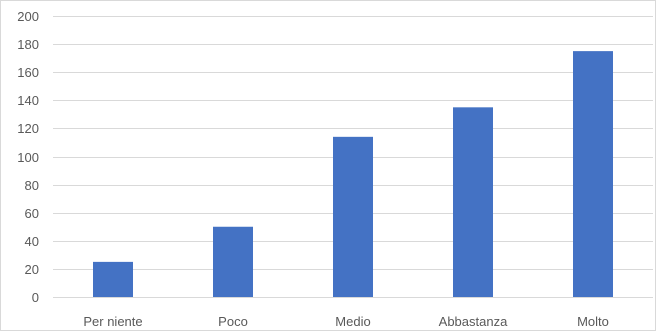 The height and width of the screenshot is (331, 656). I want to click on x-category-label: Molto, so click(593, 321).